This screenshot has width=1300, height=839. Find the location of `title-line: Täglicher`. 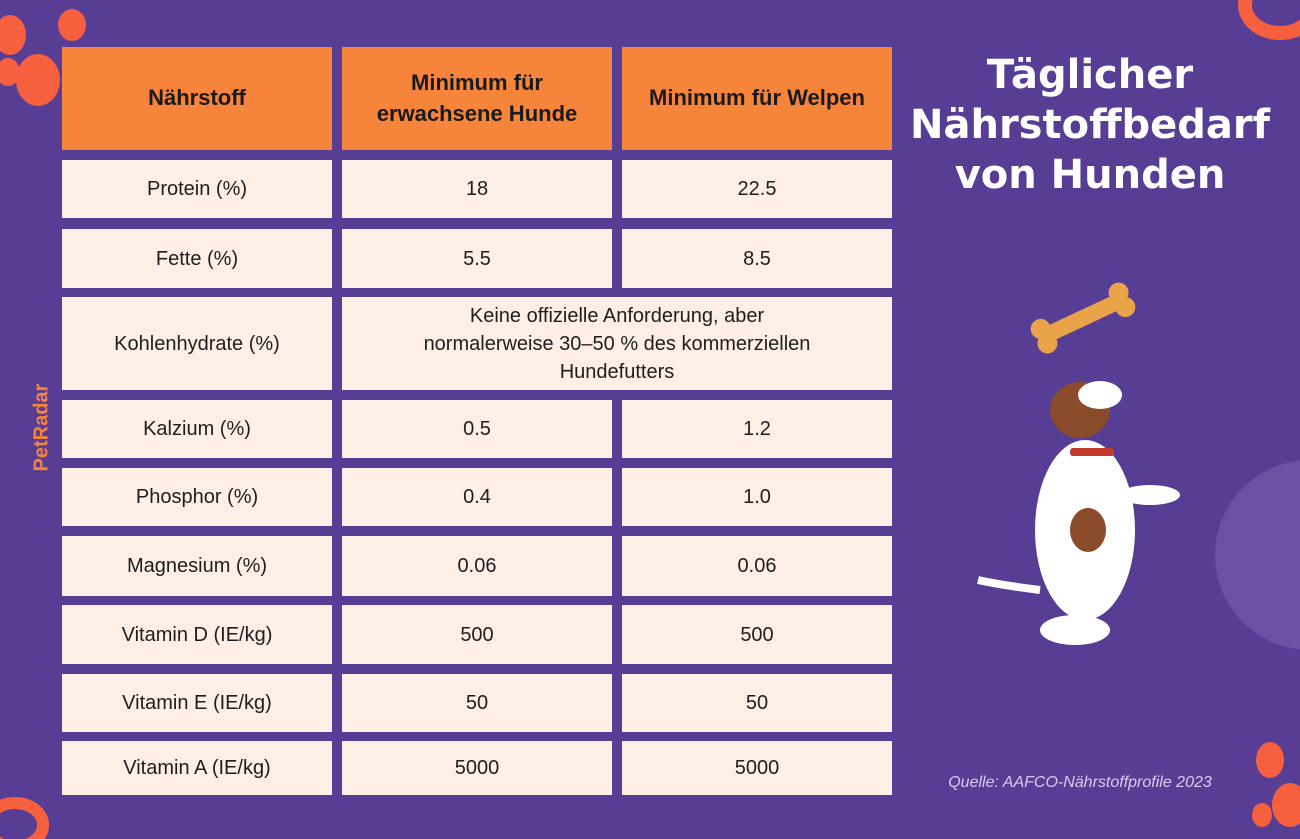

title-line: Täglicher is located at coordinates (1090, 75).